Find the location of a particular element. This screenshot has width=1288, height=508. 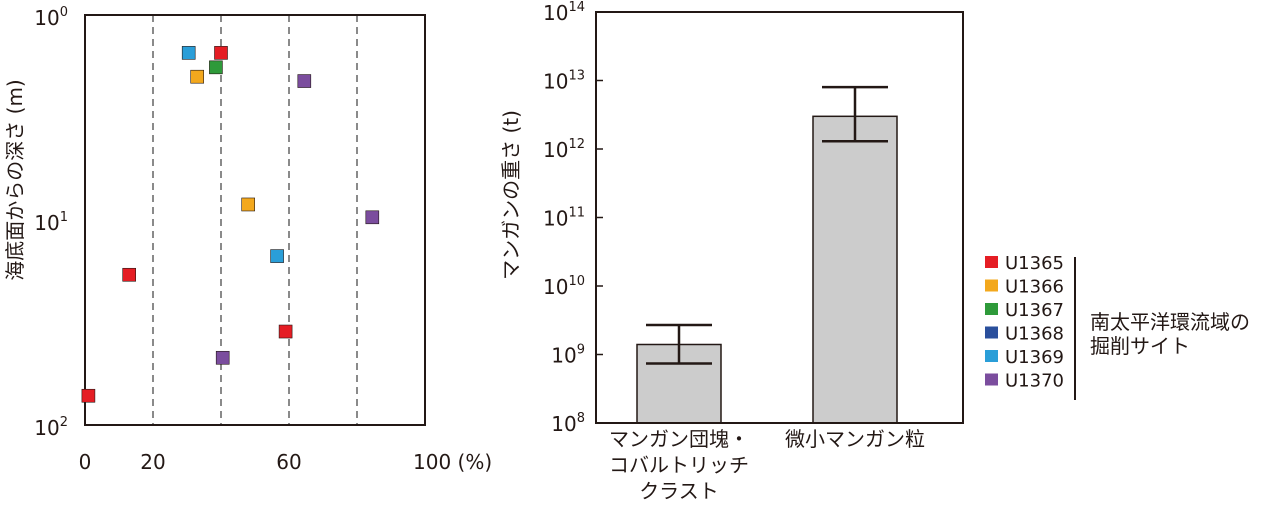

left-x-tick-label: 0 is located at coordinates (85, 462).